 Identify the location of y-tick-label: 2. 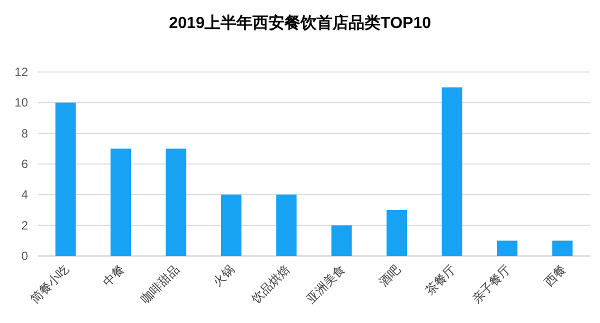
(24, 225).